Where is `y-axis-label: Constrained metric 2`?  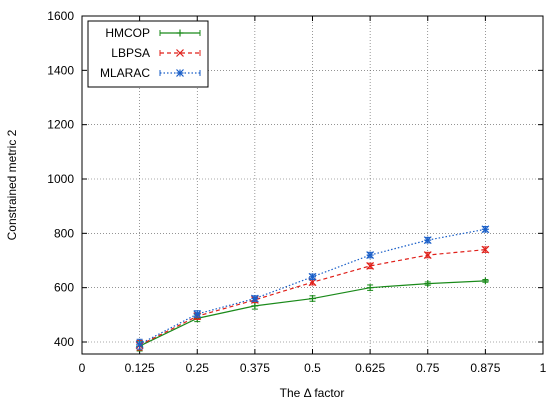 y-axis-label: Constrained metric 2 is located at coordinates (12, 184).